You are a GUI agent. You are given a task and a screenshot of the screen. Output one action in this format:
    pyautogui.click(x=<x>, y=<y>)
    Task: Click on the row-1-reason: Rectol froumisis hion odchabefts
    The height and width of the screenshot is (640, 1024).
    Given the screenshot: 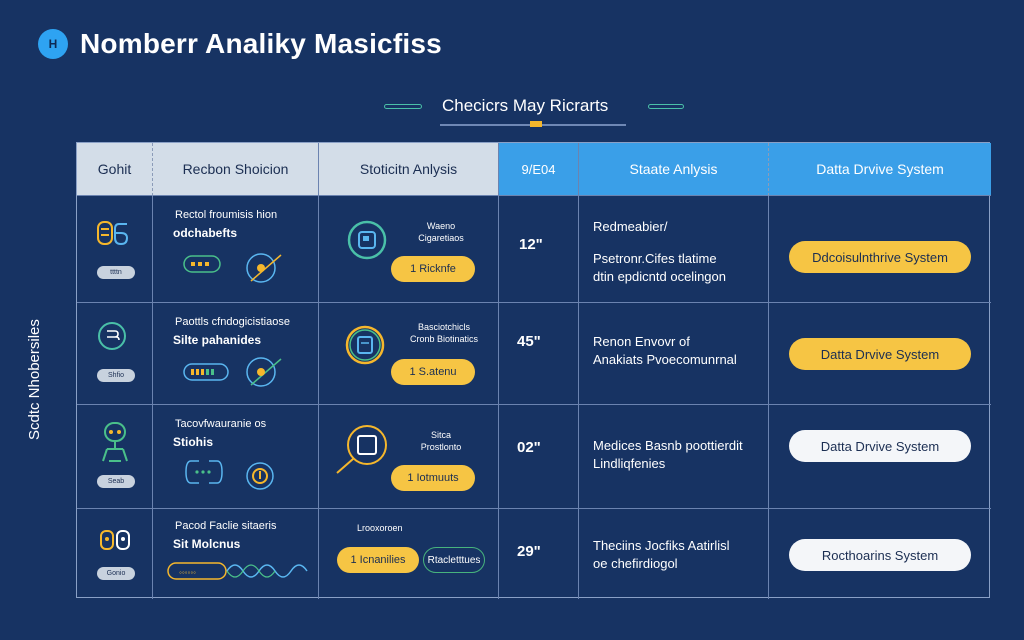 What is the action you would take?
    pyautogui.click(x=236, y=249)
    